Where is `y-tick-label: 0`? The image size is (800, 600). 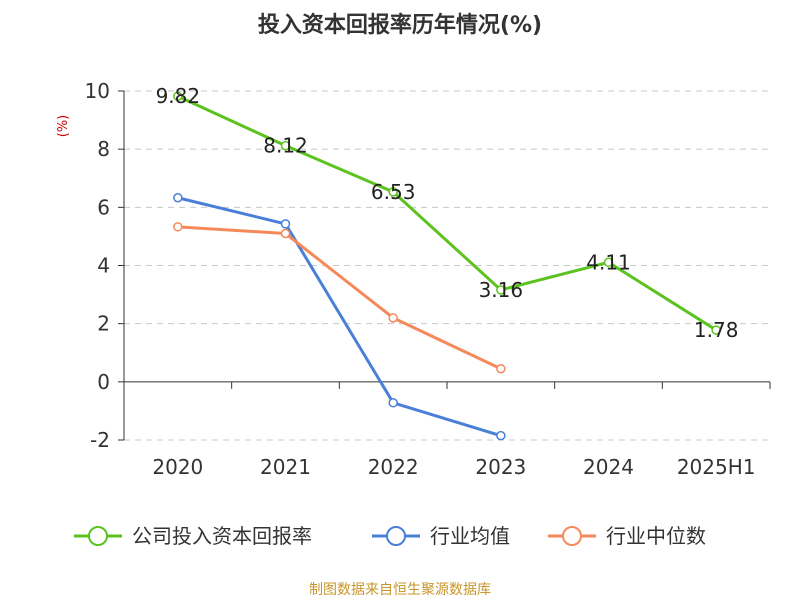 y-tick-label: 0 is located at coordinates (103, 382).